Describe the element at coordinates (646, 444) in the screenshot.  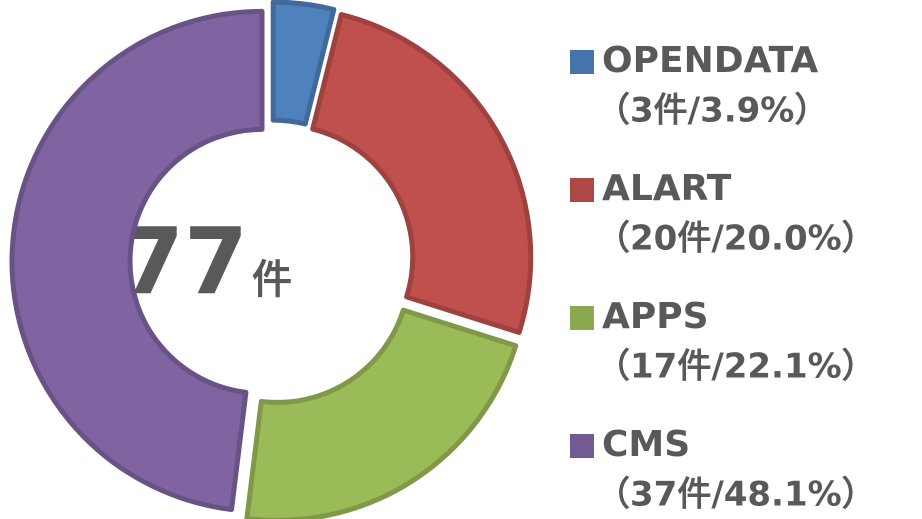
I see `legend-name: CMS` at that location.